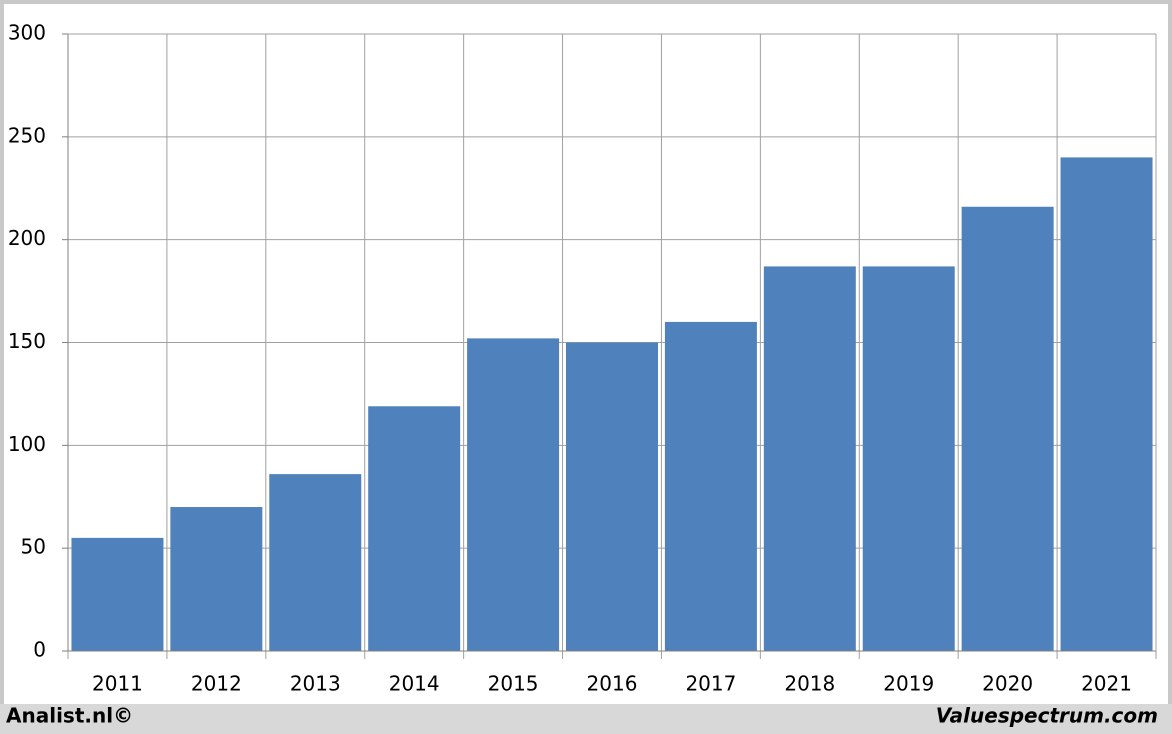 The width and height of the screenshot is (1172, 734). What do you see at coordinates (513, 684) in the screenshot?
I see `x-tick-label: 2015` at bounding box center [513, 684].